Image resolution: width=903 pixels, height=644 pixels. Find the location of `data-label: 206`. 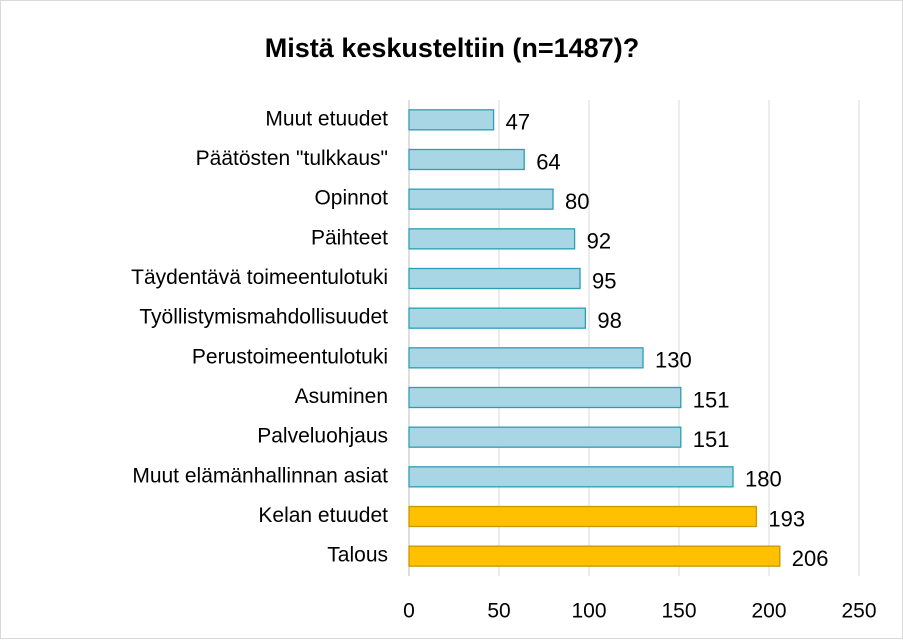

data-label: 206 is located at coordinates (810, 558).